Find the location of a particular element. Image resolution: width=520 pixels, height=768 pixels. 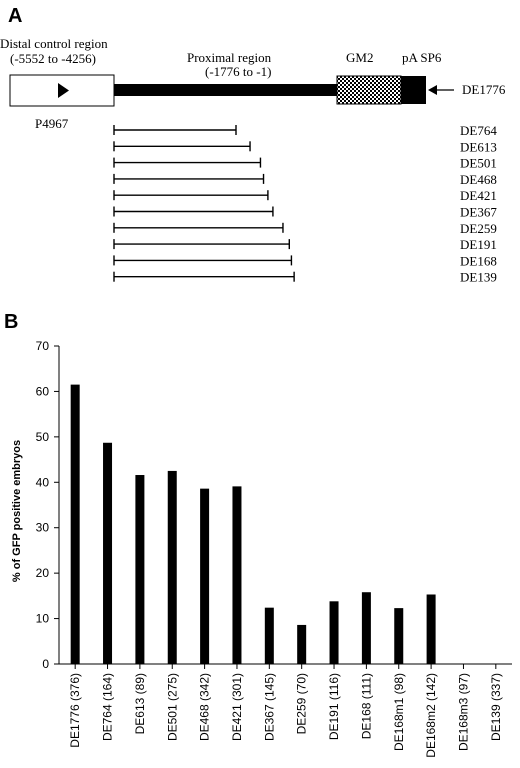

y-axis-label: % of GFP positive embryos is located at coordinates (17, 511).